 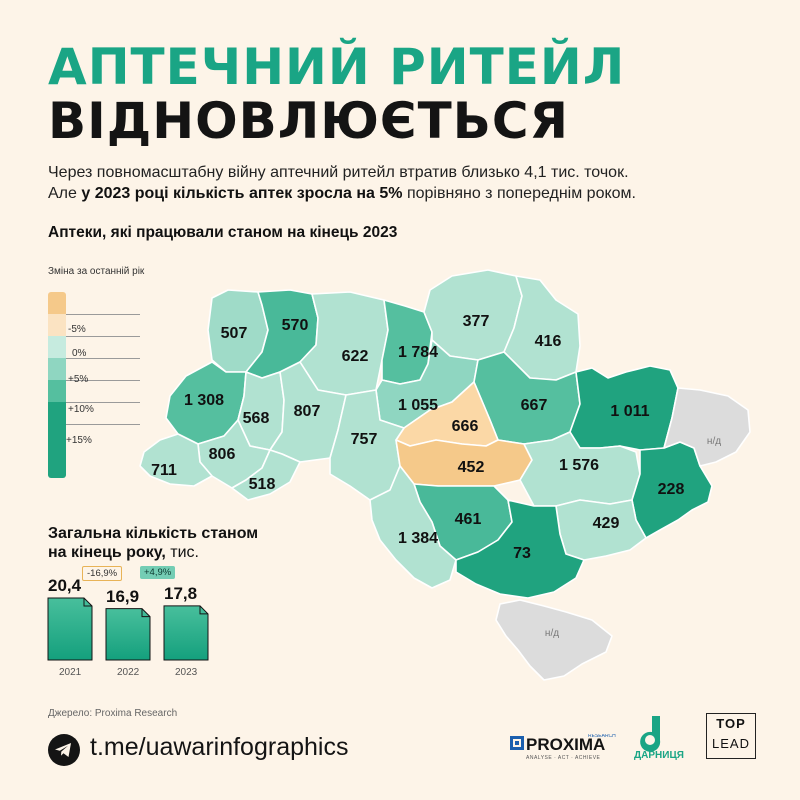 What do you see at coordinates (309, 121) in the screenshot?
I see `title-line-2: ВІДНОВЛЮЄТЬСЯ` at bounding box center [309, 121].